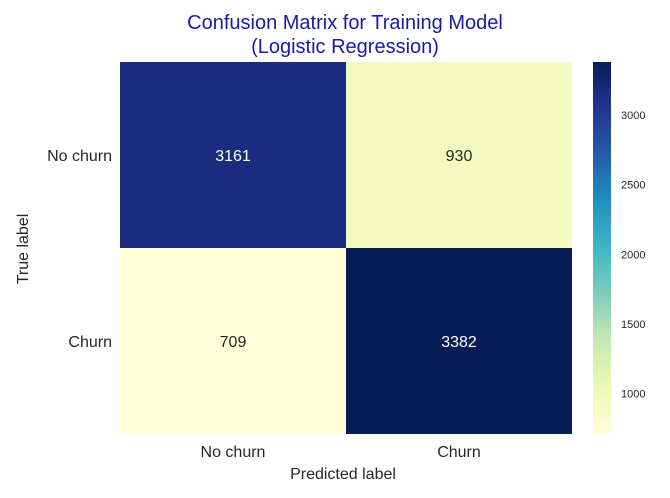 The width and height of the screenshot is (670, 498). I want to click on y-axis-label: True label, so click(23, 249).